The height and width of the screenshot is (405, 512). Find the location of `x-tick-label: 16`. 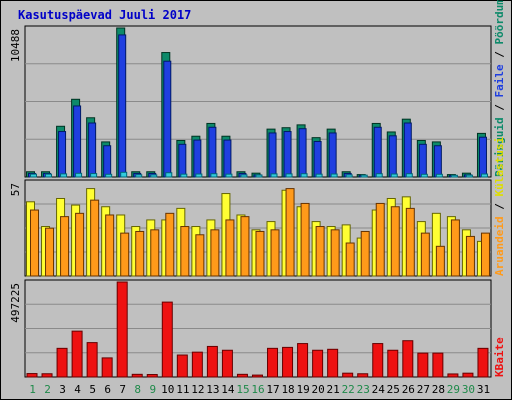

x-tick-label: 16 is located at coordinates (257, 389).